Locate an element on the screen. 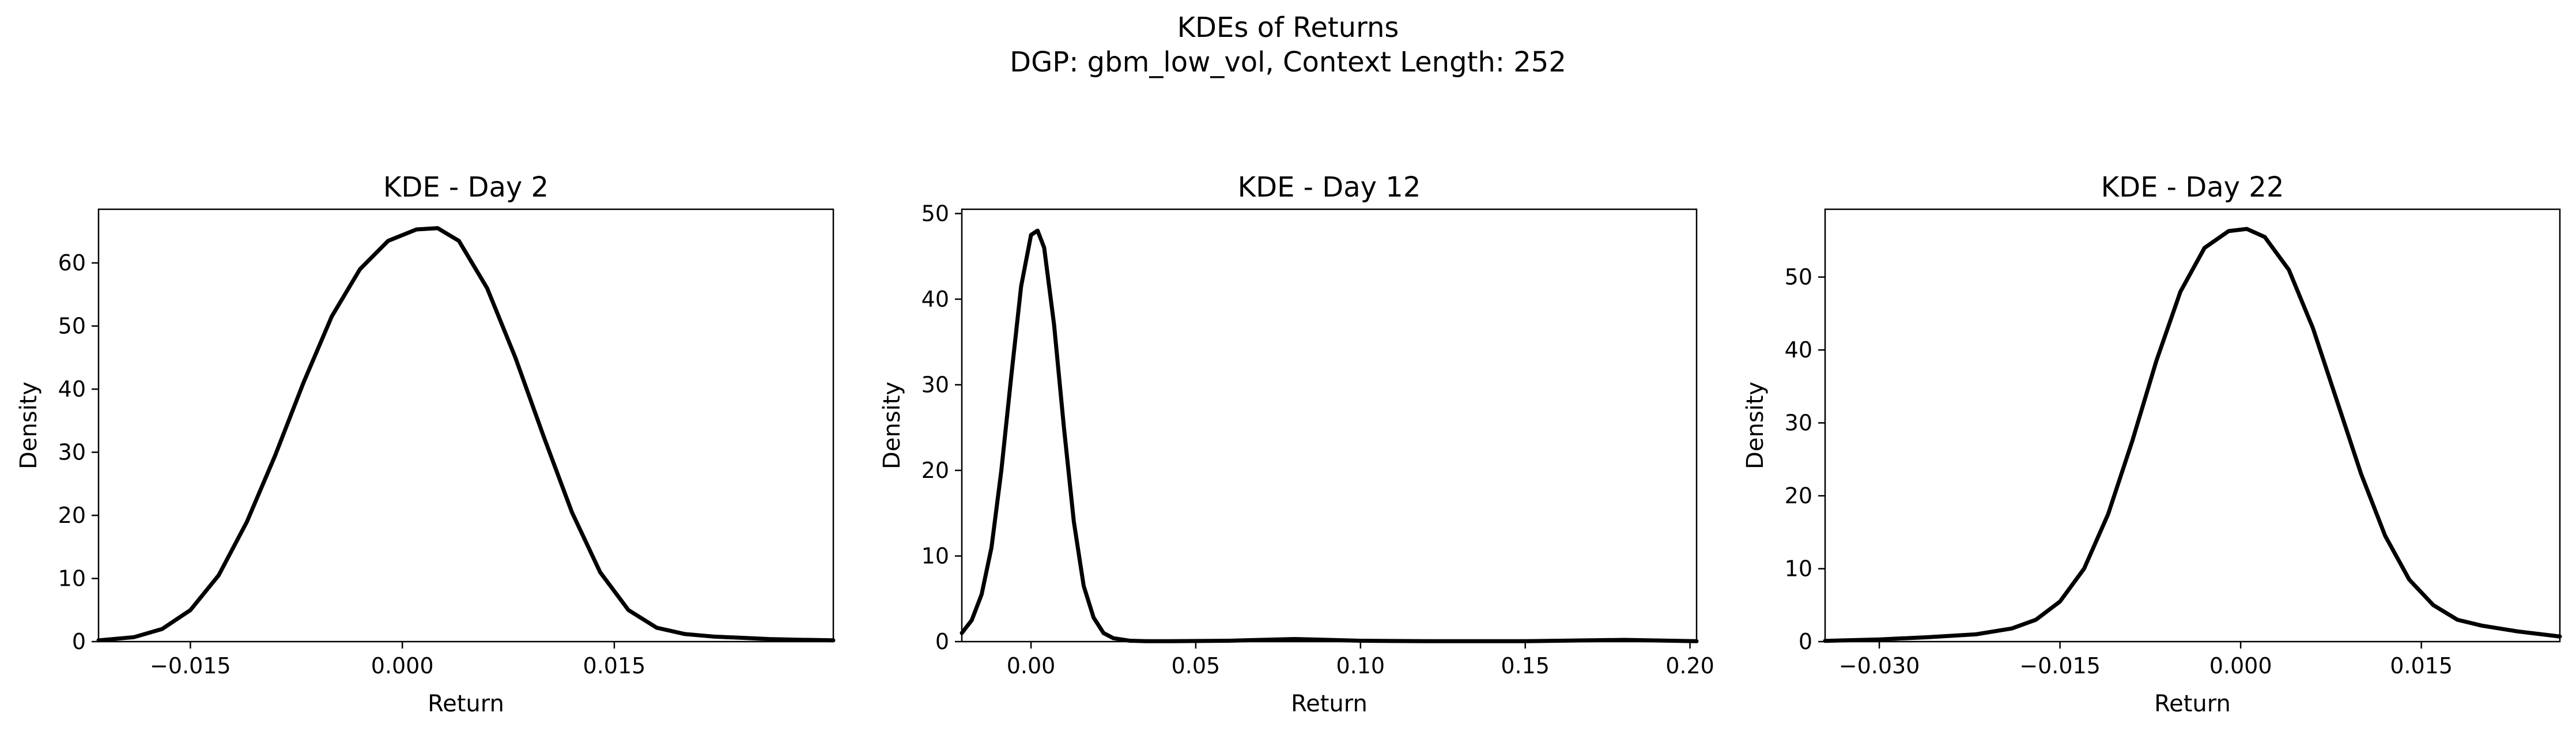 Image resolution: width=2576 pixels, height=735 pixels. chart2-title: KDE - Day 12 is located at coordinates (1329, 187).